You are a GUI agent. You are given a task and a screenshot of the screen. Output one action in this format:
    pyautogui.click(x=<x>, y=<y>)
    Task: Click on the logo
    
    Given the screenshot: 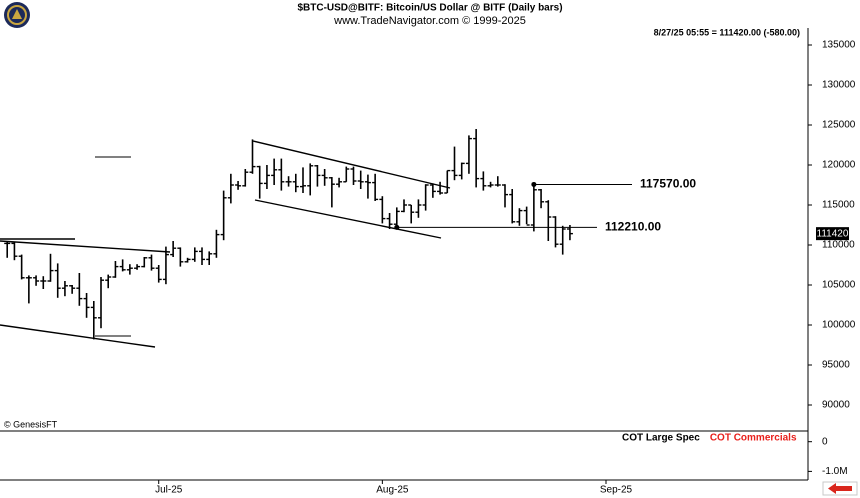 What is the action you would take?
    pyautogui.click(x=17, y=15)
    